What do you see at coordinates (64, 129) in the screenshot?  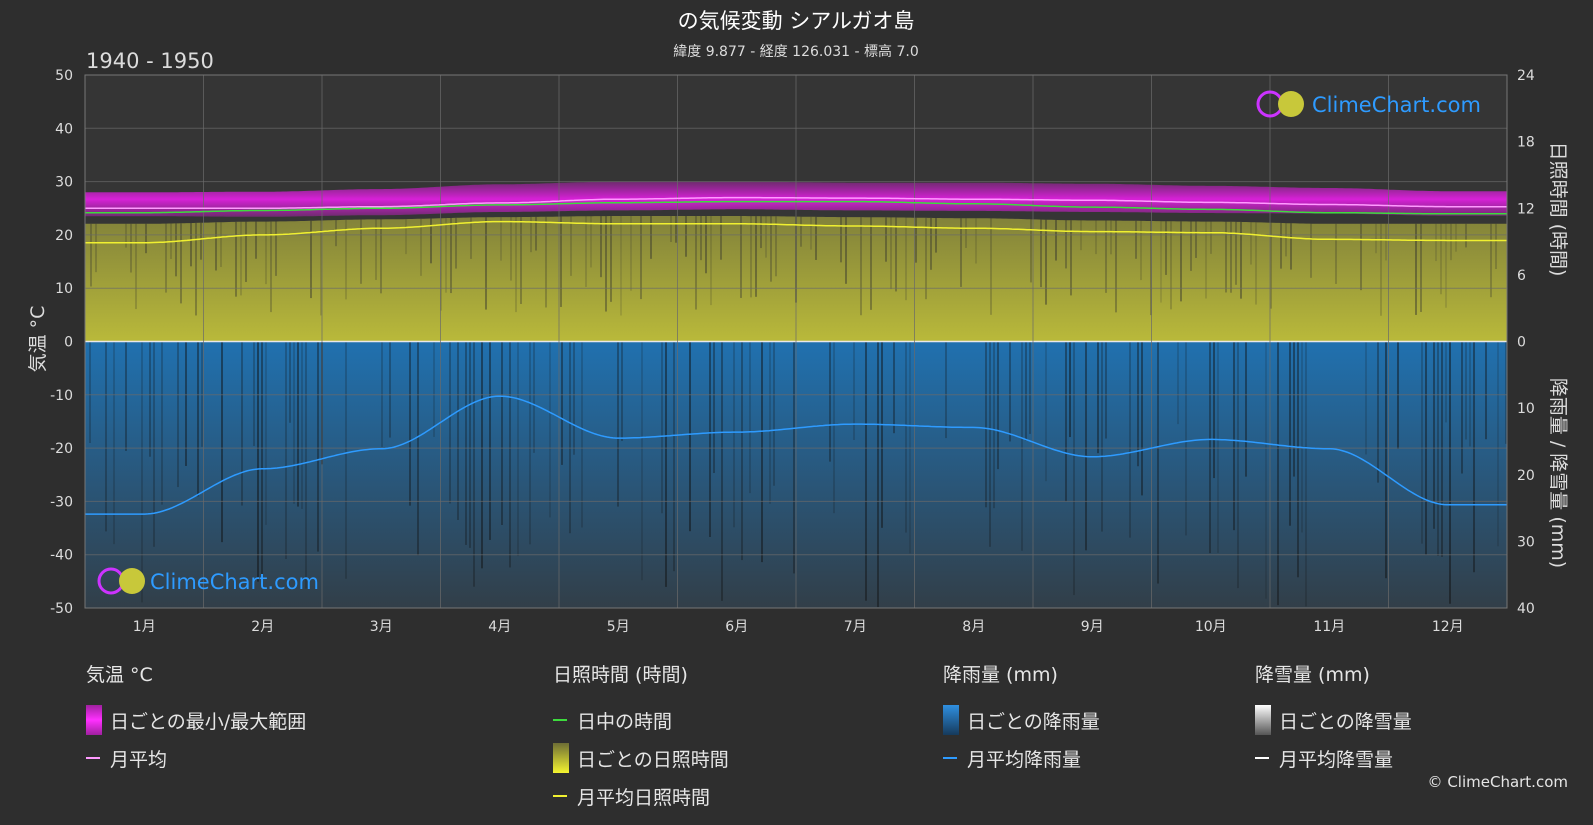 I see `left-tick-label: 40` at bounding box center [64, 129].